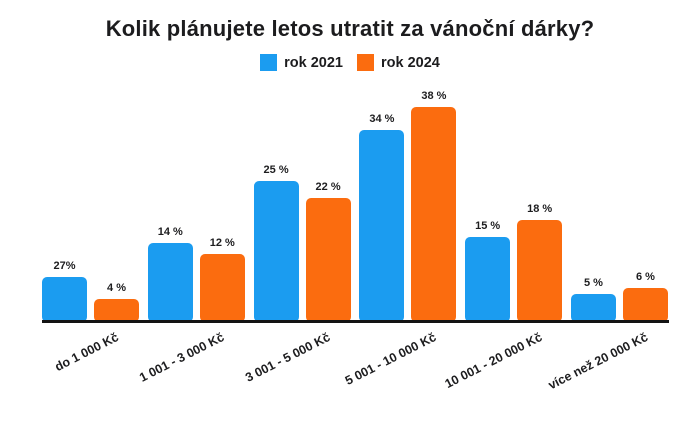 This screenshot has width=700, height=427. Describe the element at coordinates (276, 170) in the screenshot. I see `bar-value-label: 25 %` at that location.